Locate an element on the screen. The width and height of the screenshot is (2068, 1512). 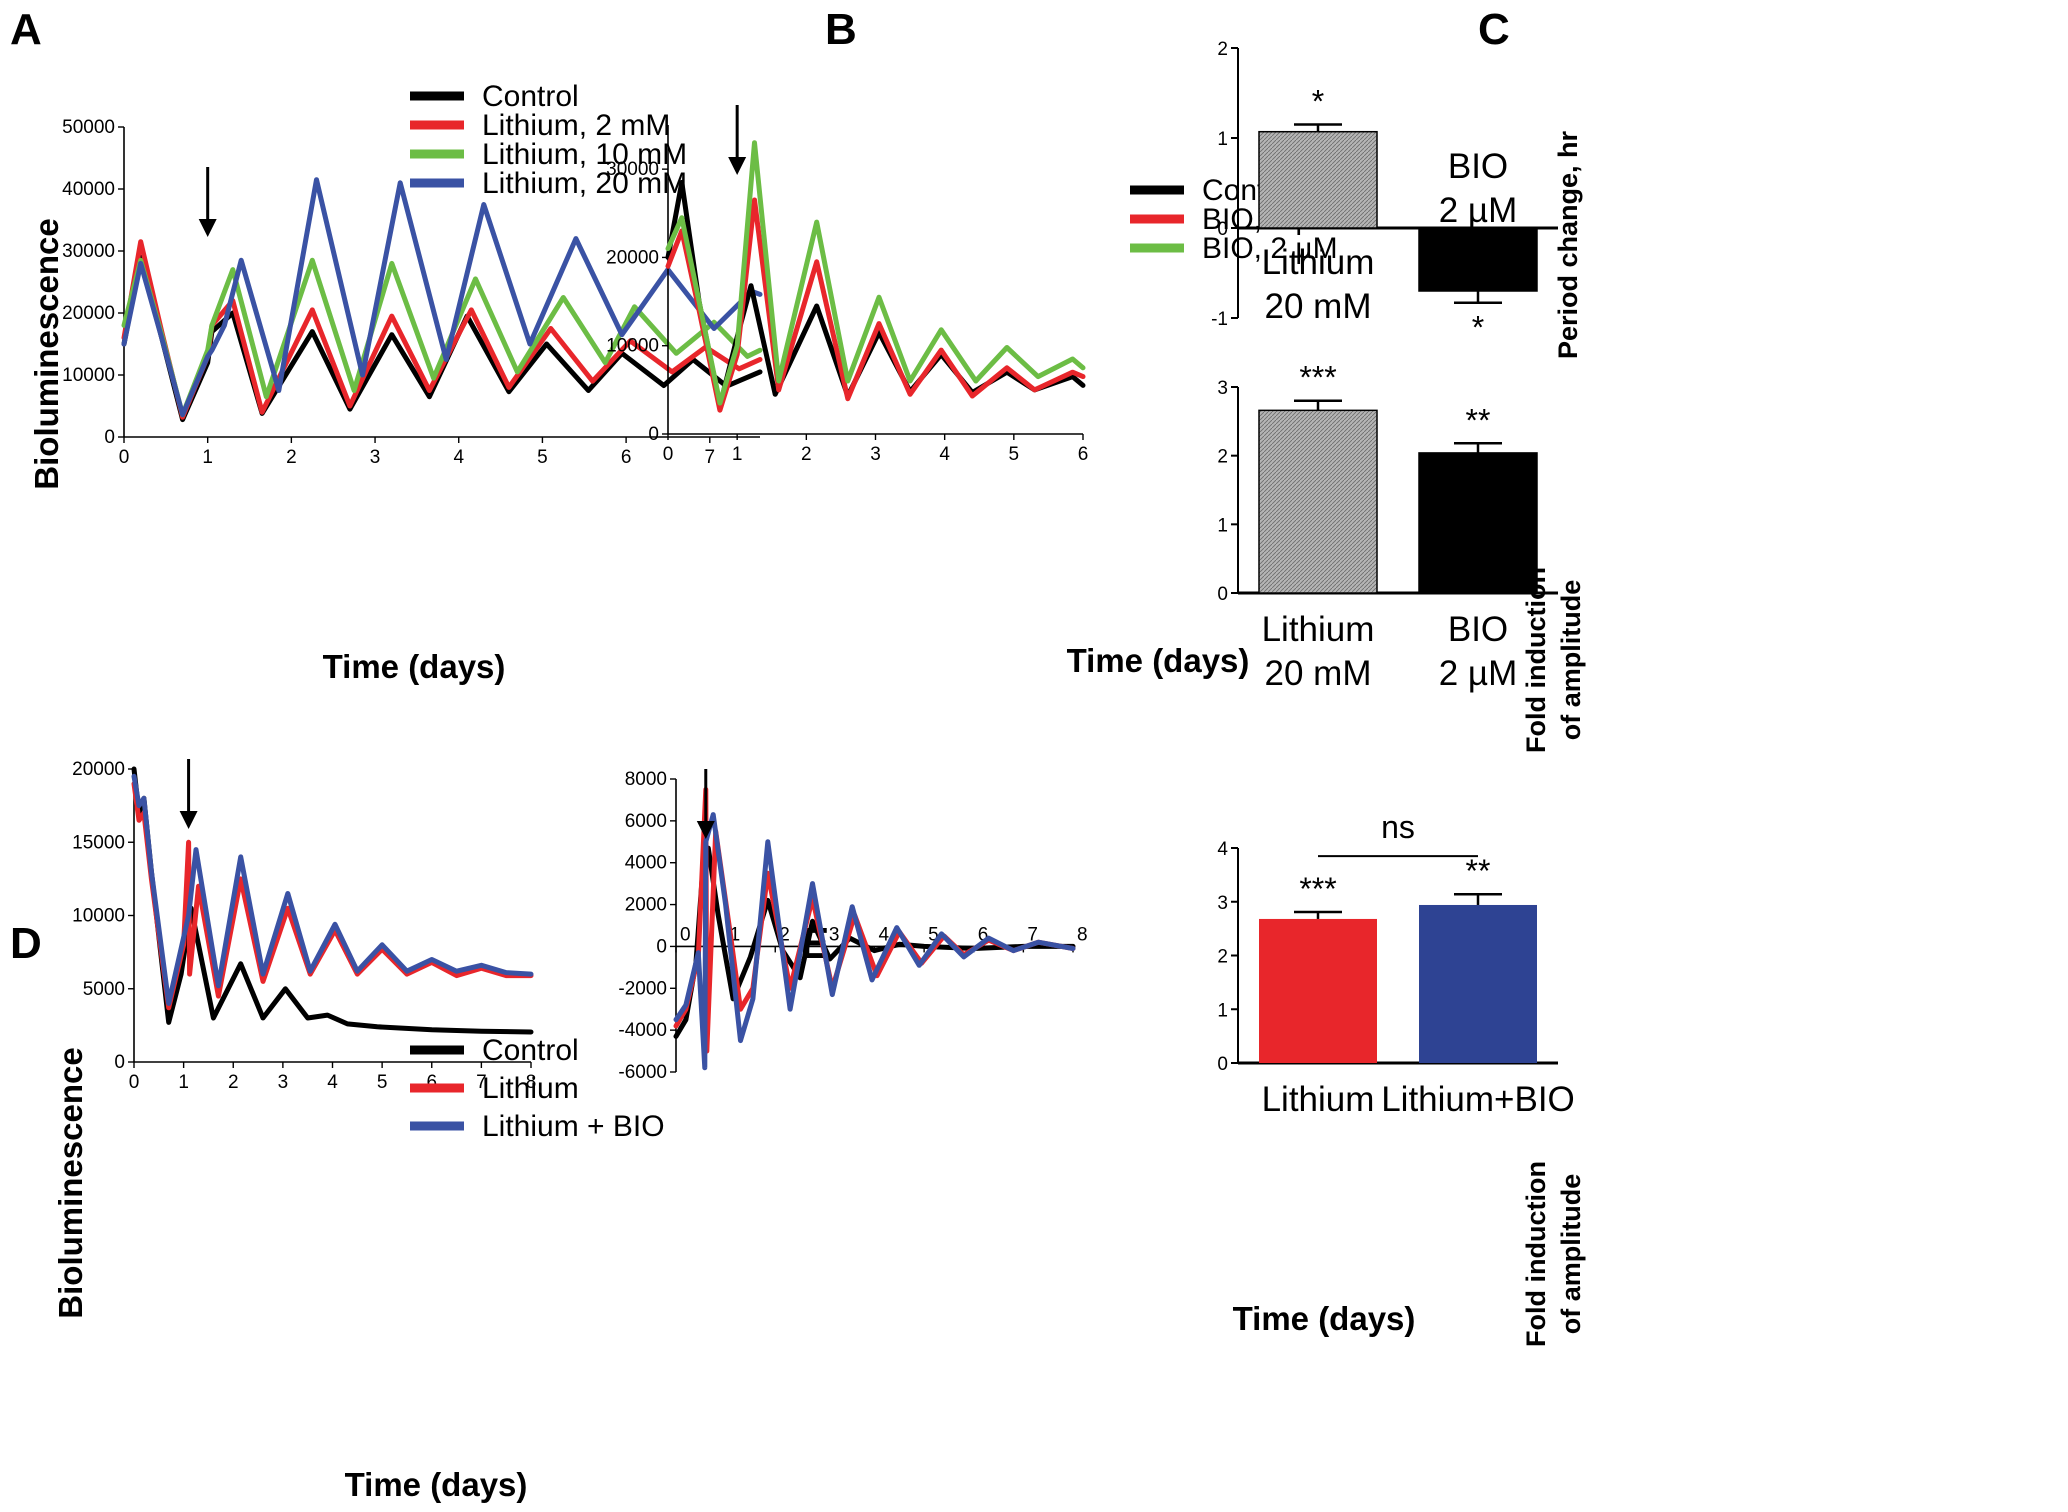
panel-a-y-tick-label: 30000 is located at coordinates (88, 251).